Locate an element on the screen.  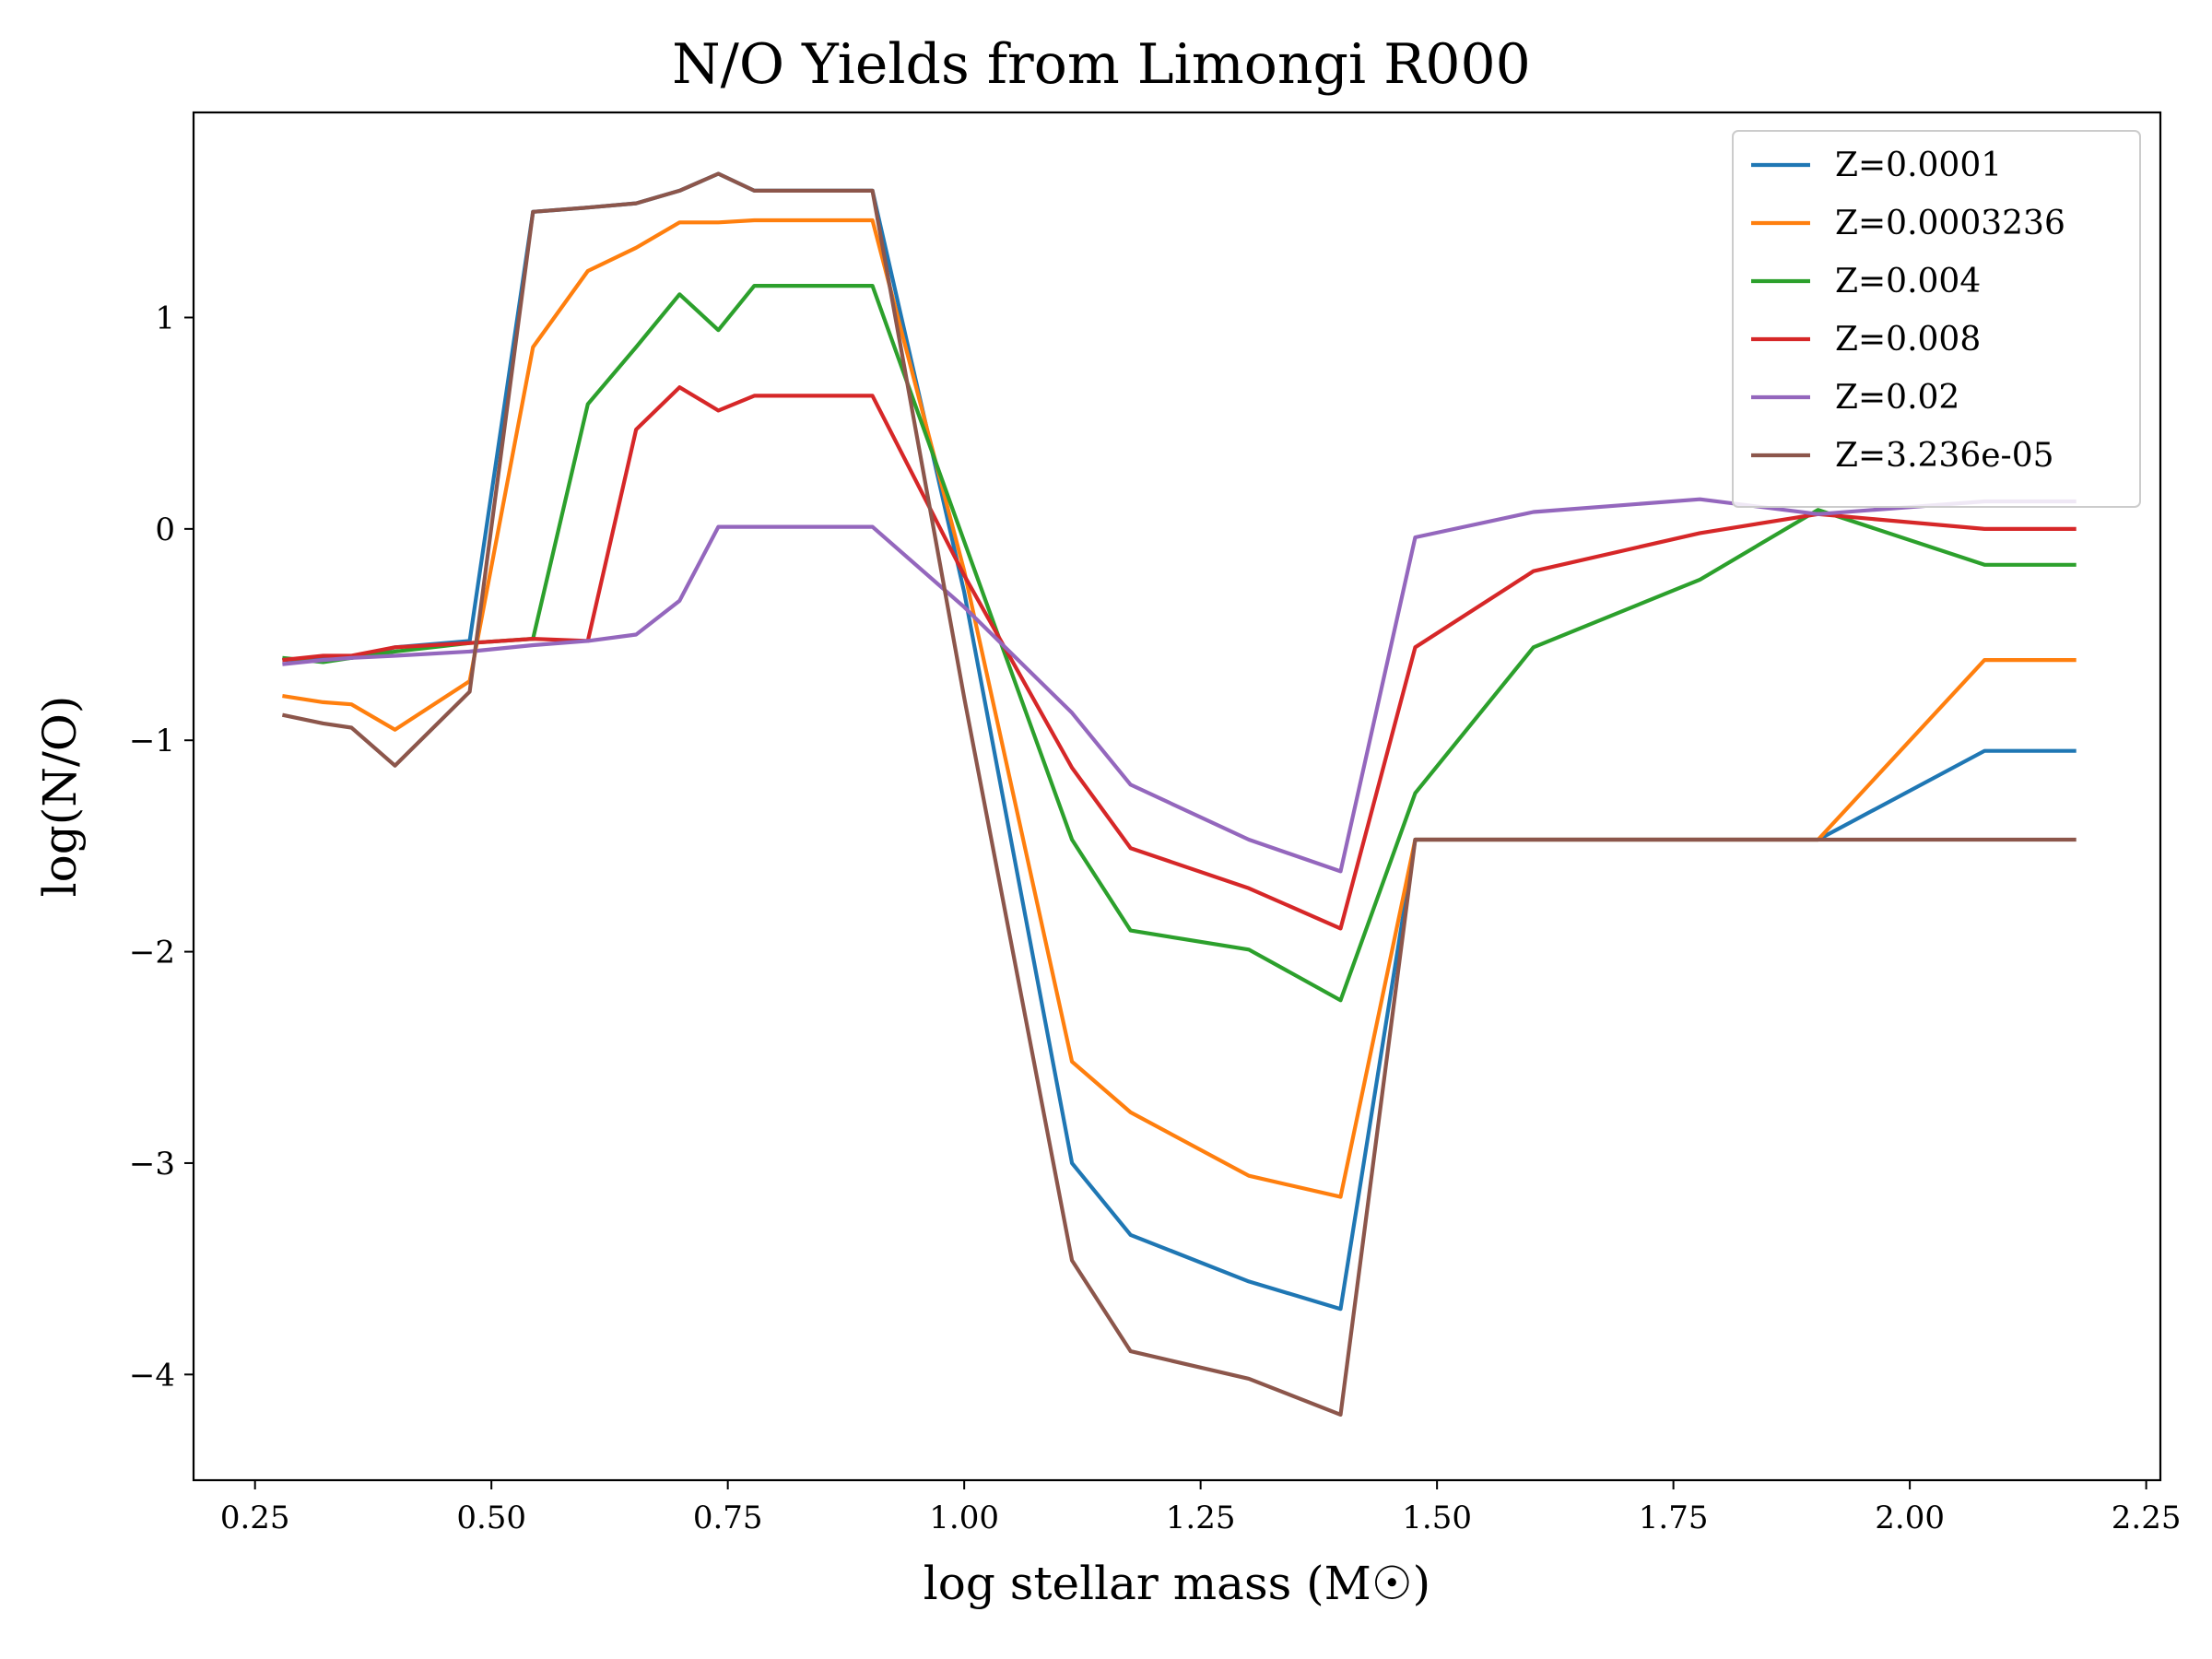
x-axis-label: log stellar mass (M☉) is located at coordinates (1177, 1583).